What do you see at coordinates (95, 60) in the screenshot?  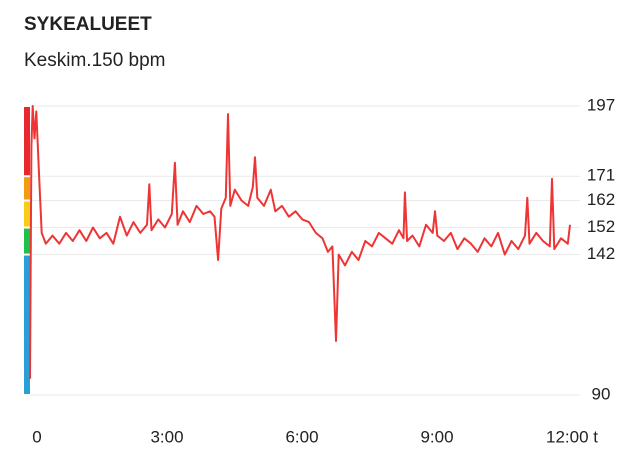 I see `chart-subtitle: Keskim.150 bpm` at bounding box center [95, 60].